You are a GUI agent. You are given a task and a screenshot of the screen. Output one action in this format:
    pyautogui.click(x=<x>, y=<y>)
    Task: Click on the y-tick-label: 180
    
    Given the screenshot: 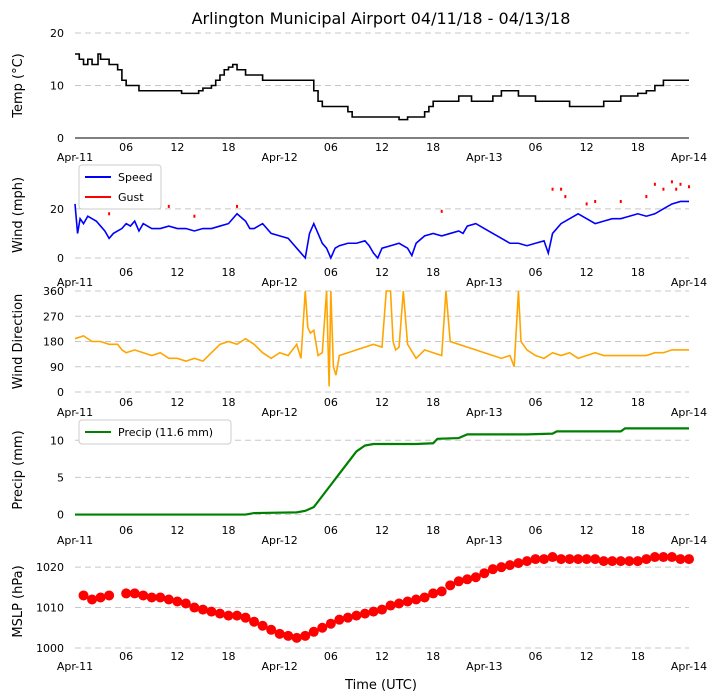 What is the action you would take?
    pyautogui.click(x=53, y=342)
    